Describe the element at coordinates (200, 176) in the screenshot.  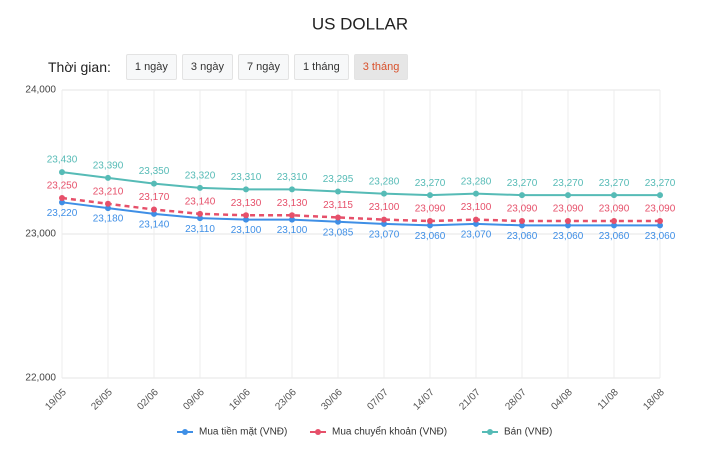
I see `value-label: 23,320` at that location.